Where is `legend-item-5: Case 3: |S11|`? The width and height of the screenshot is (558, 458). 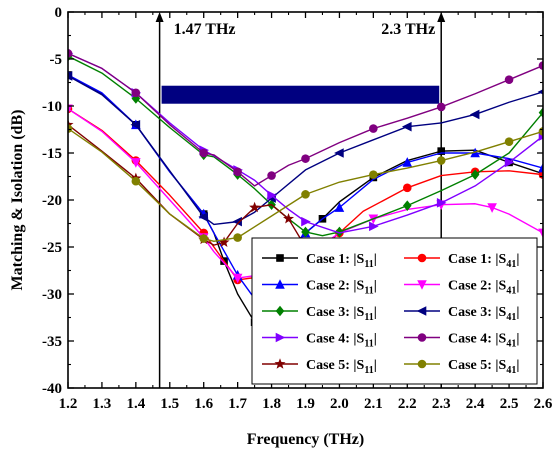 legend-item-5: Case 3: |S11| is located at coordinates (319, 314).